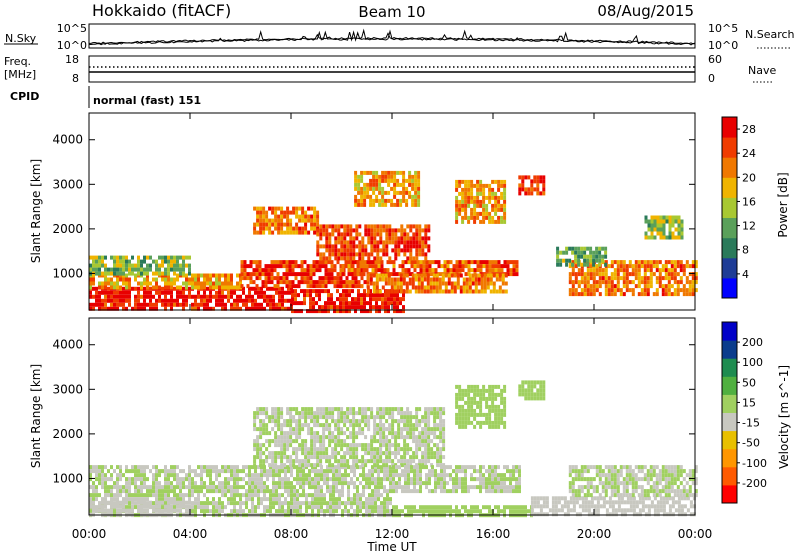  Describe the element at coordinates (392, 69) in the screenshot. I see `freq-panel-frame` at that location.